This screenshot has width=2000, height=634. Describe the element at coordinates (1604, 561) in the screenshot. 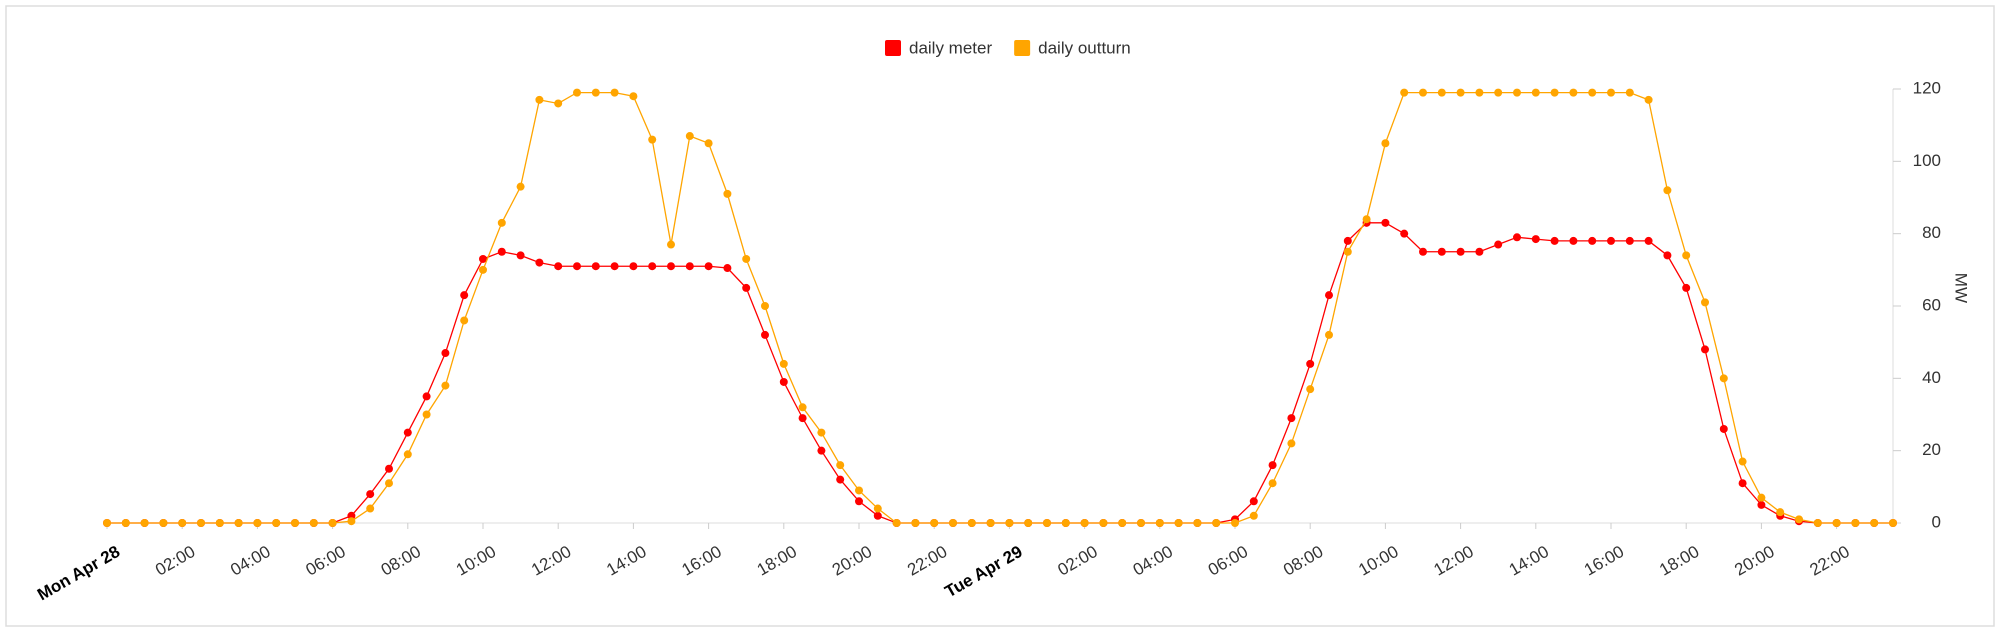

I see `x-tick-label: 16:00` at that location.